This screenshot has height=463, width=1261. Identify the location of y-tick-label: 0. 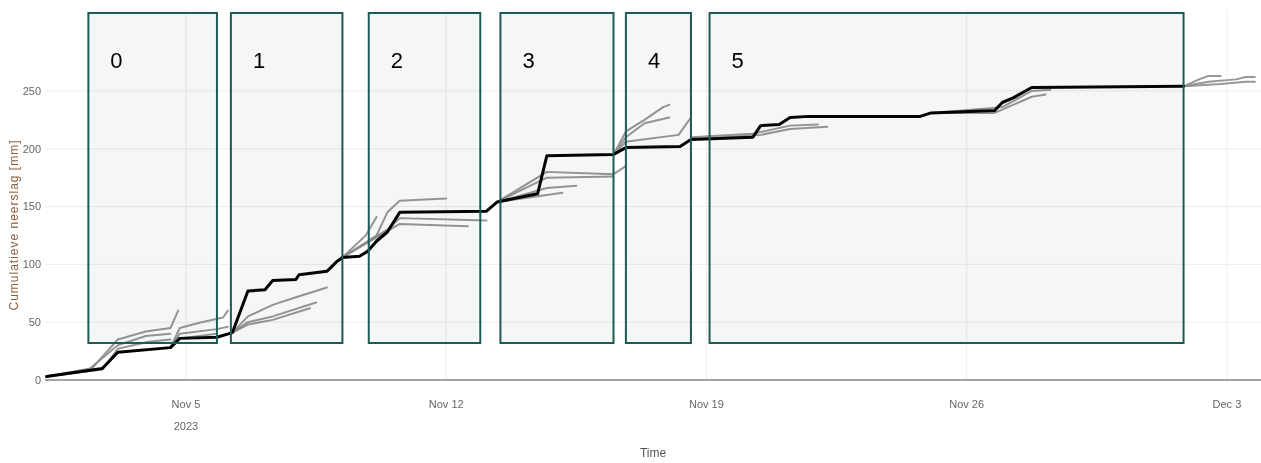
(37, 379).